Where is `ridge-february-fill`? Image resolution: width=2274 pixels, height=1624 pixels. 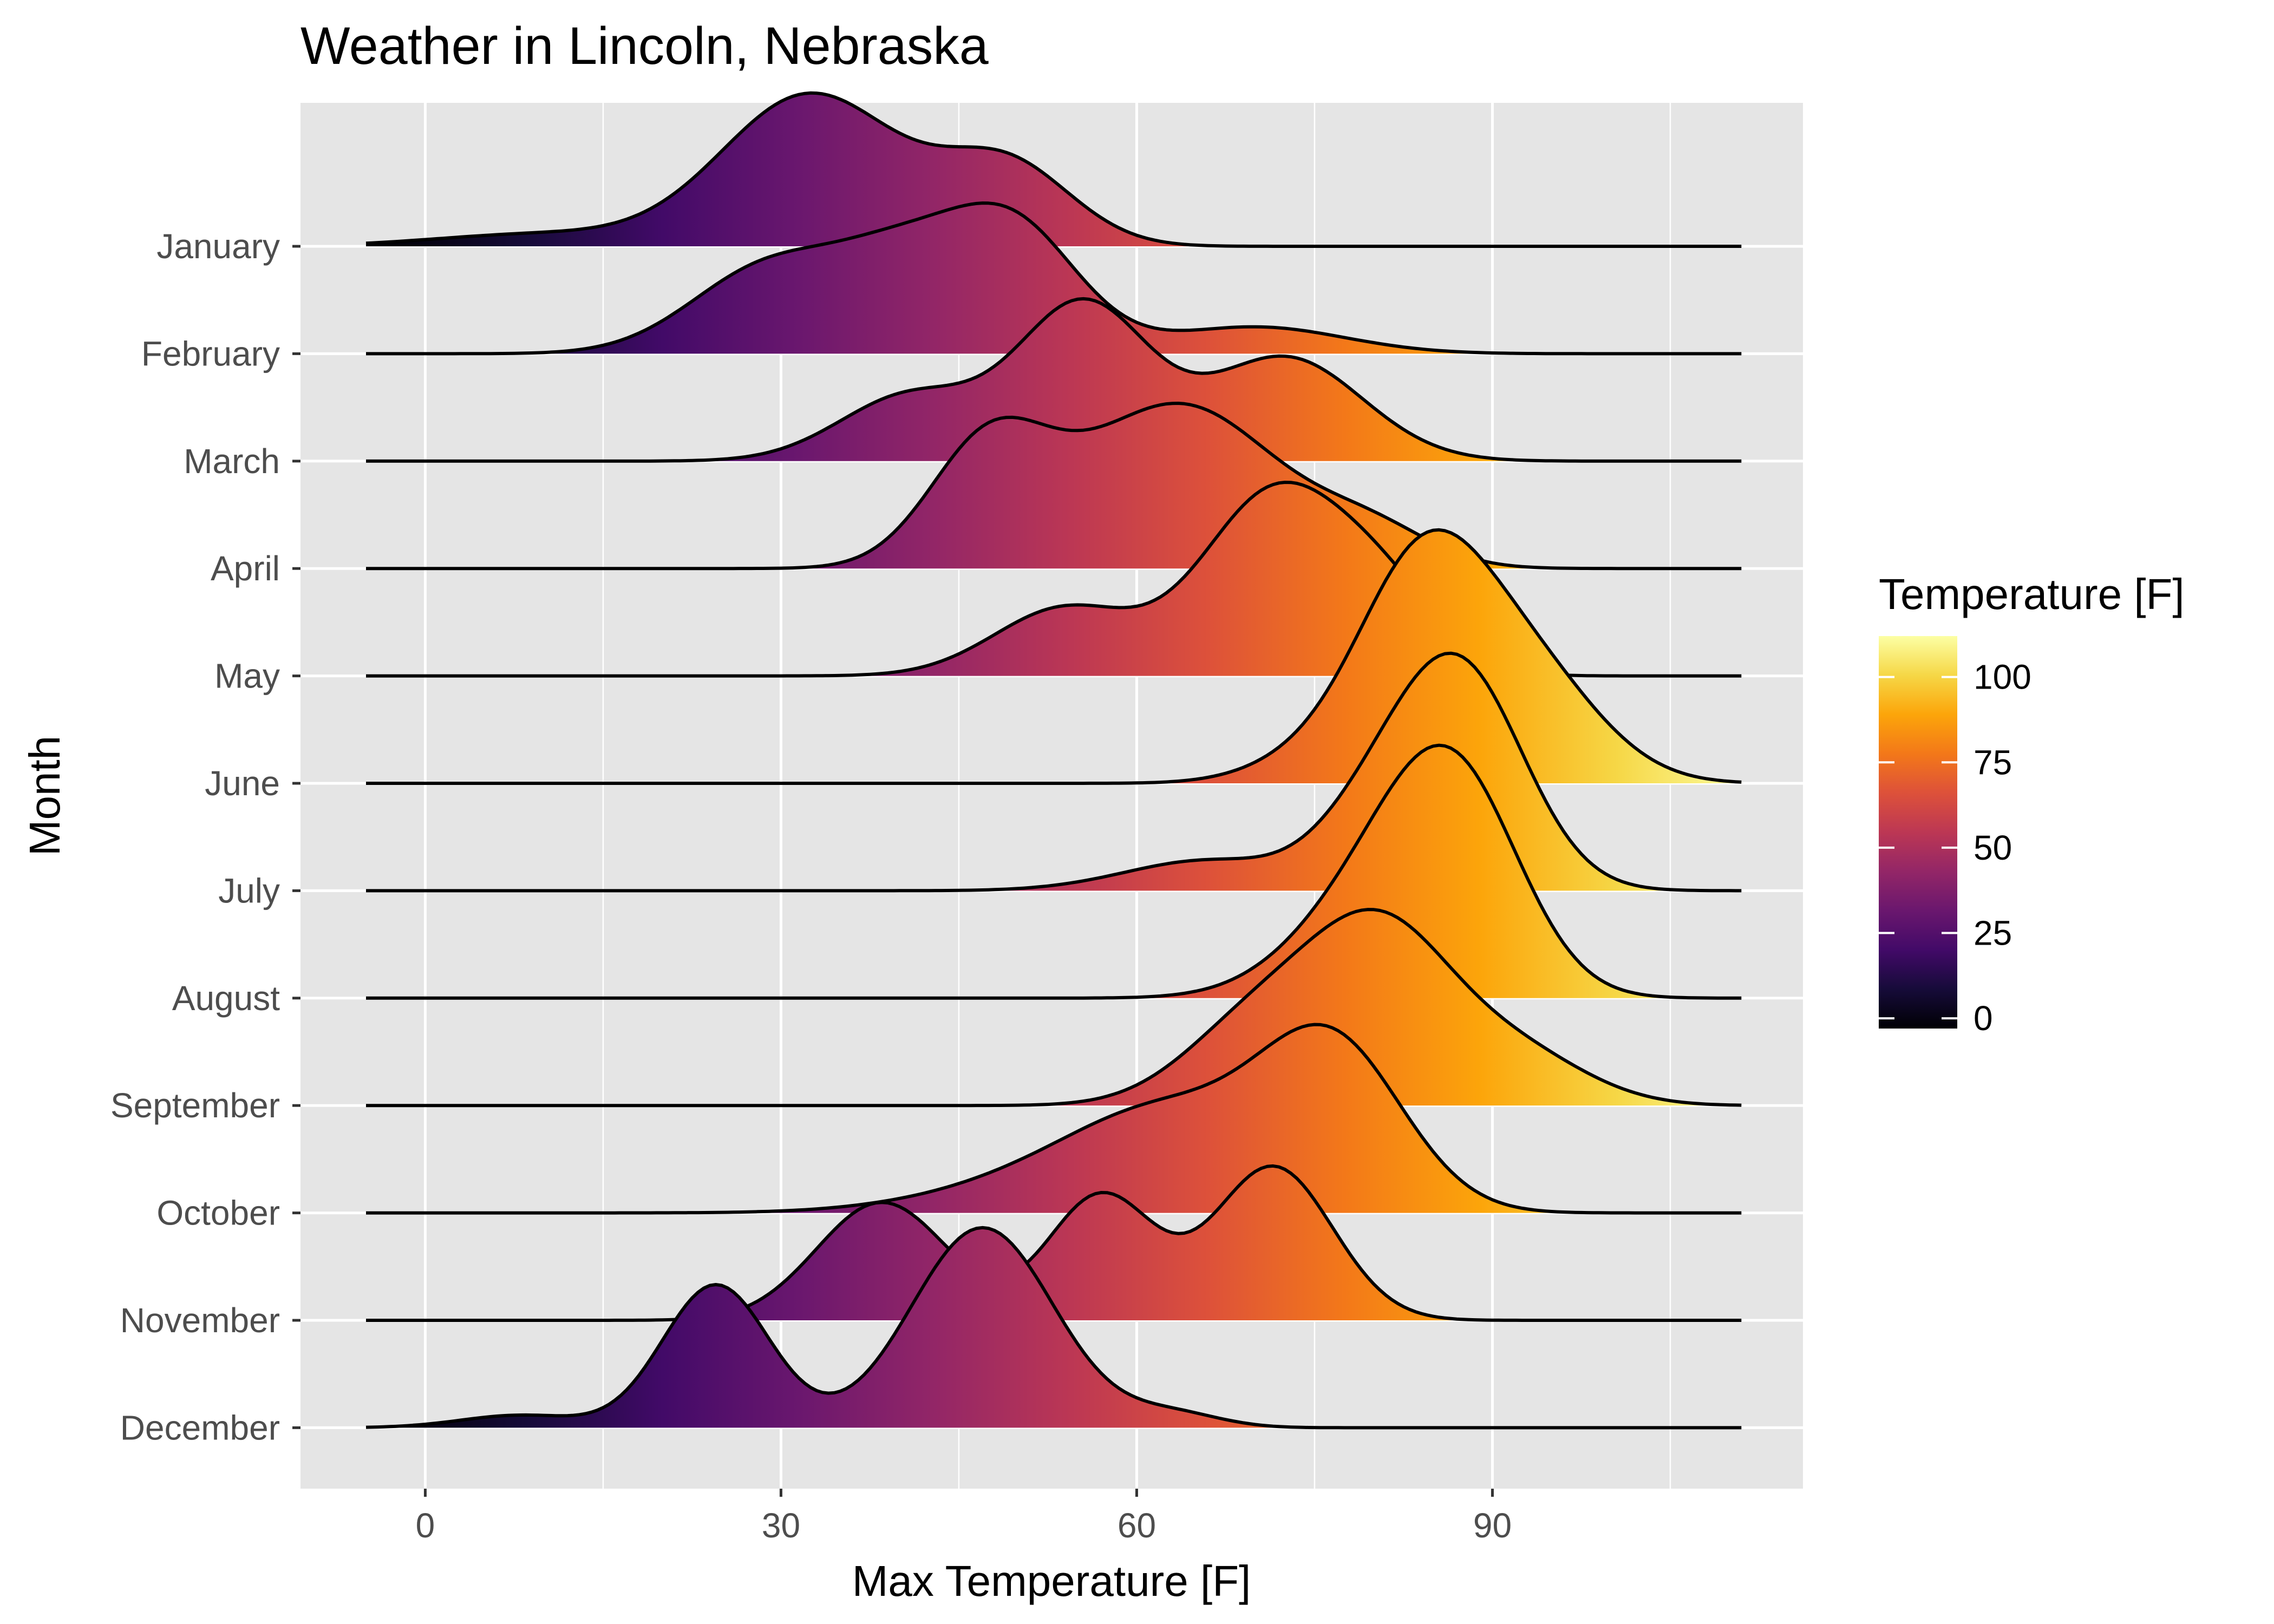 ridge-february-fill is located at coordinates (1054, 278).